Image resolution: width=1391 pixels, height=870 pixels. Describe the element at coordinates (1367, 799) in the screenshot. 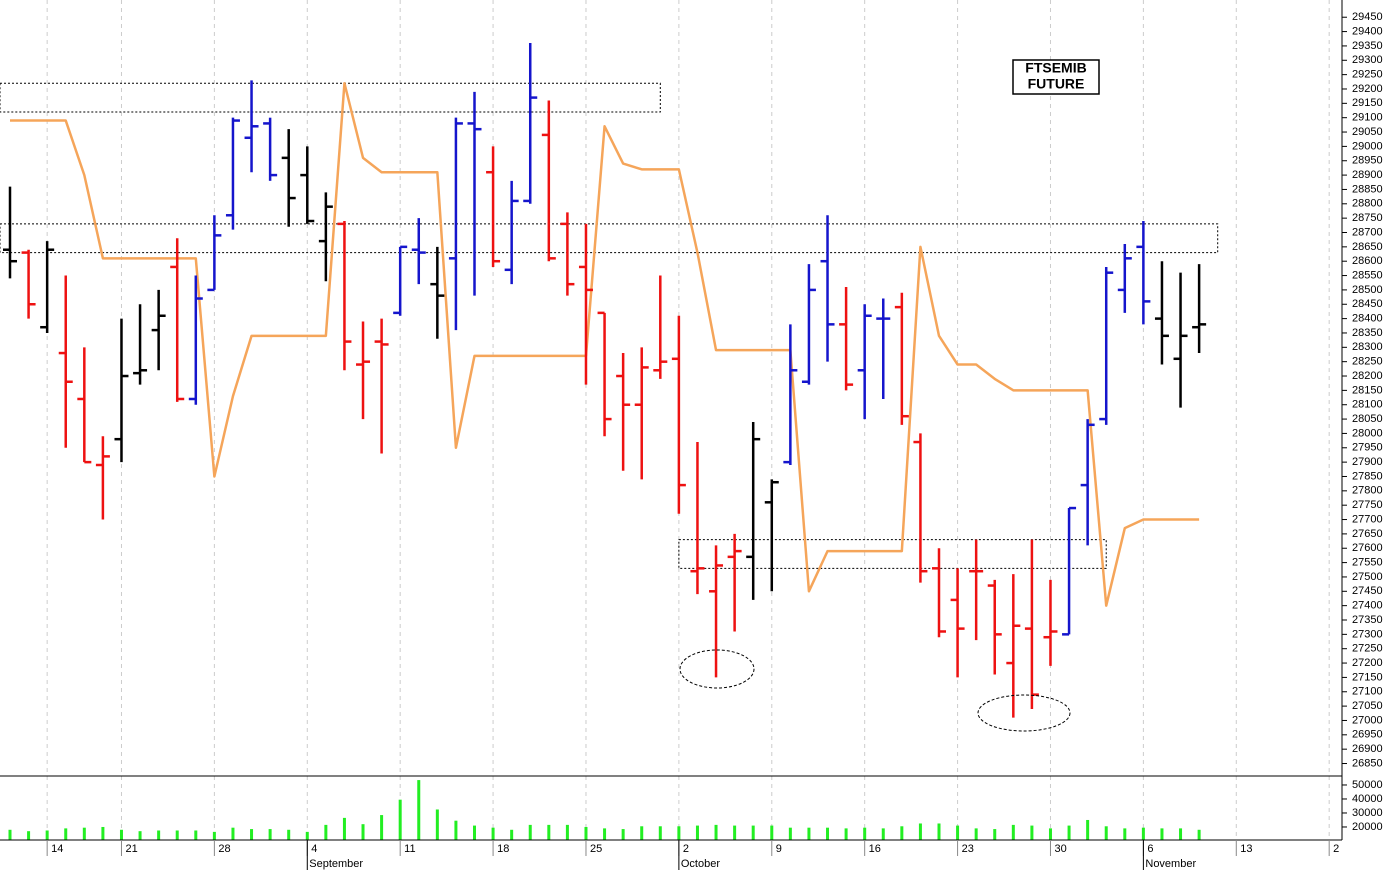

I see `volume-y-tick-label: 40000` at that location.